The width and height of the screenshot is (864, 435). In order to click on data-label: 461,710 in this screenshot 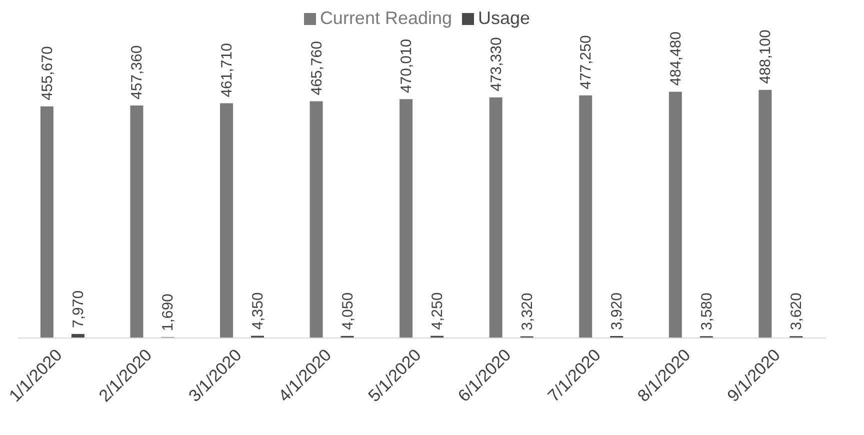, I will do `click(227, 70)`.